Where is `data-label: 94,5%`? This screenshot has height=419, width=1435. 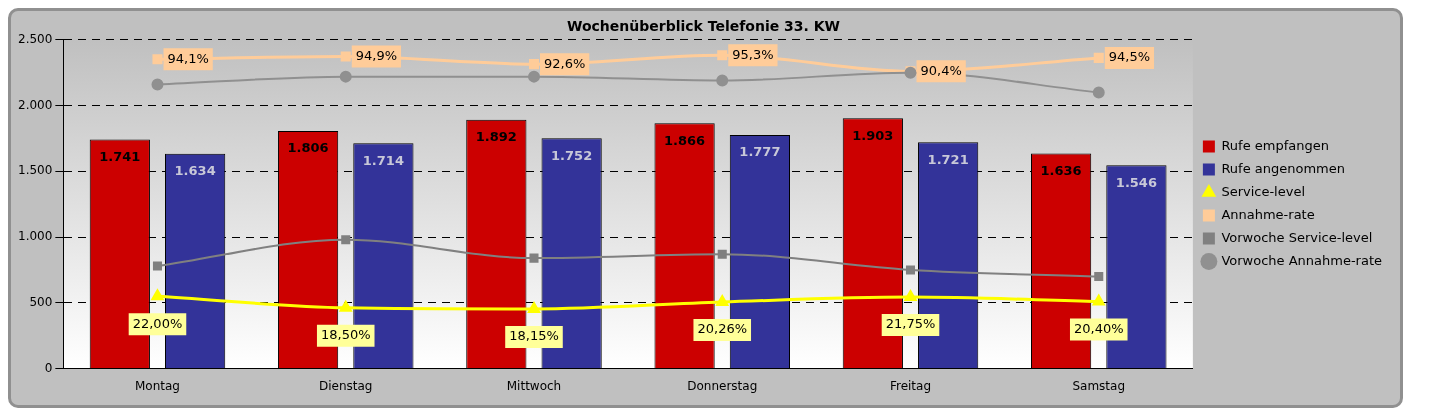
data-label: 94,5% is located at coordinates (1129, 57).